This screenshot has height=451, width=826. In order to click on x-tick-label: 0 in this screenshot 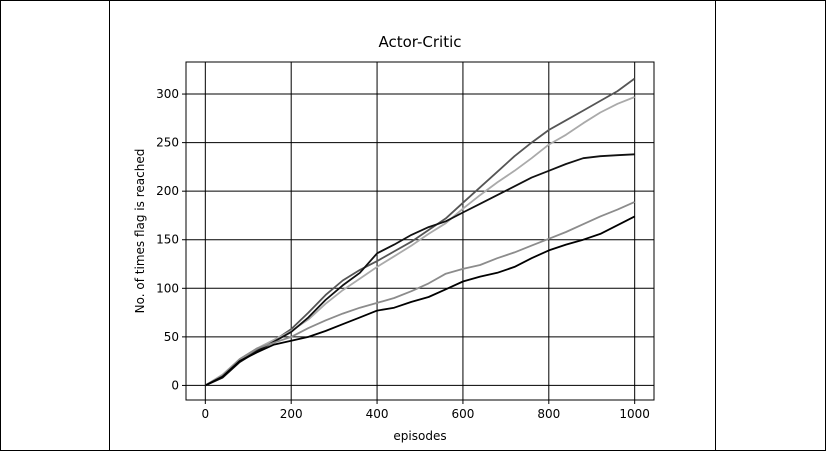, I will do `click(206, 414)`.